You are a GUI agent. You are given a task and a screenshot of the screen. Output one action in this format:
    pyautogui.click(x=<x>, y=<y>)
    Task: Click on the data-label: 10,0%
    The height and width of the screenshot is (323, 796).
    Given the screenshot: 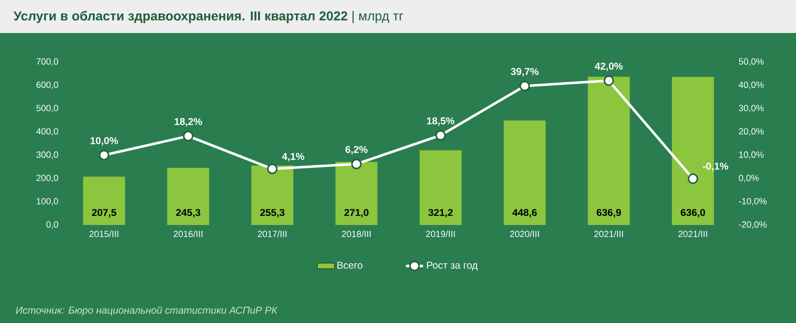 What is the action you would take?
    pyautogui.click(x=104, y=141)
    